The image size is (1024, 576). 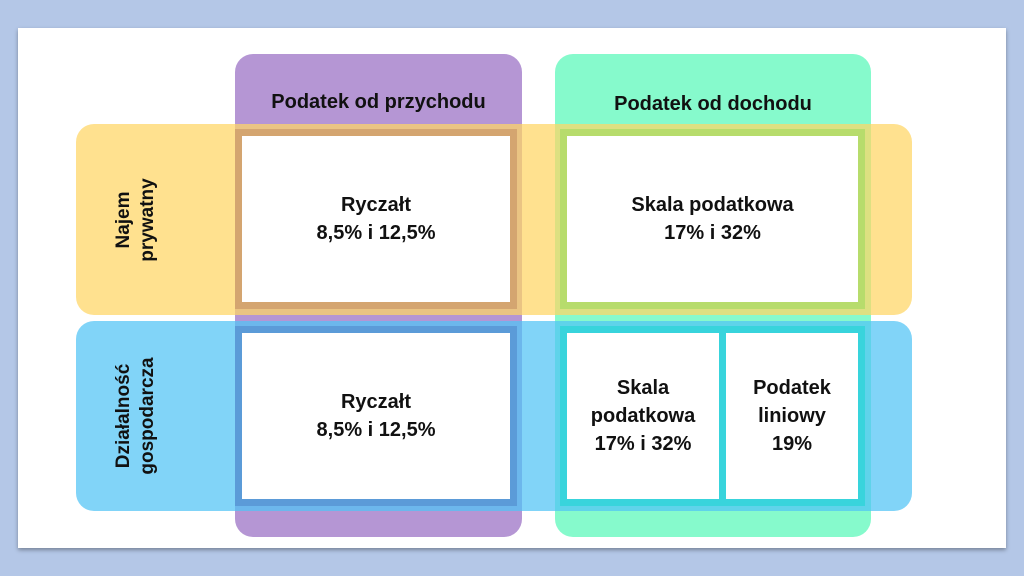 What do you see at coordinates (376, 219) in the screenshot?
I see `cell-najem-przychod: Ryczałt 8,5% i 12,5%` at bounding box center [376, 219].